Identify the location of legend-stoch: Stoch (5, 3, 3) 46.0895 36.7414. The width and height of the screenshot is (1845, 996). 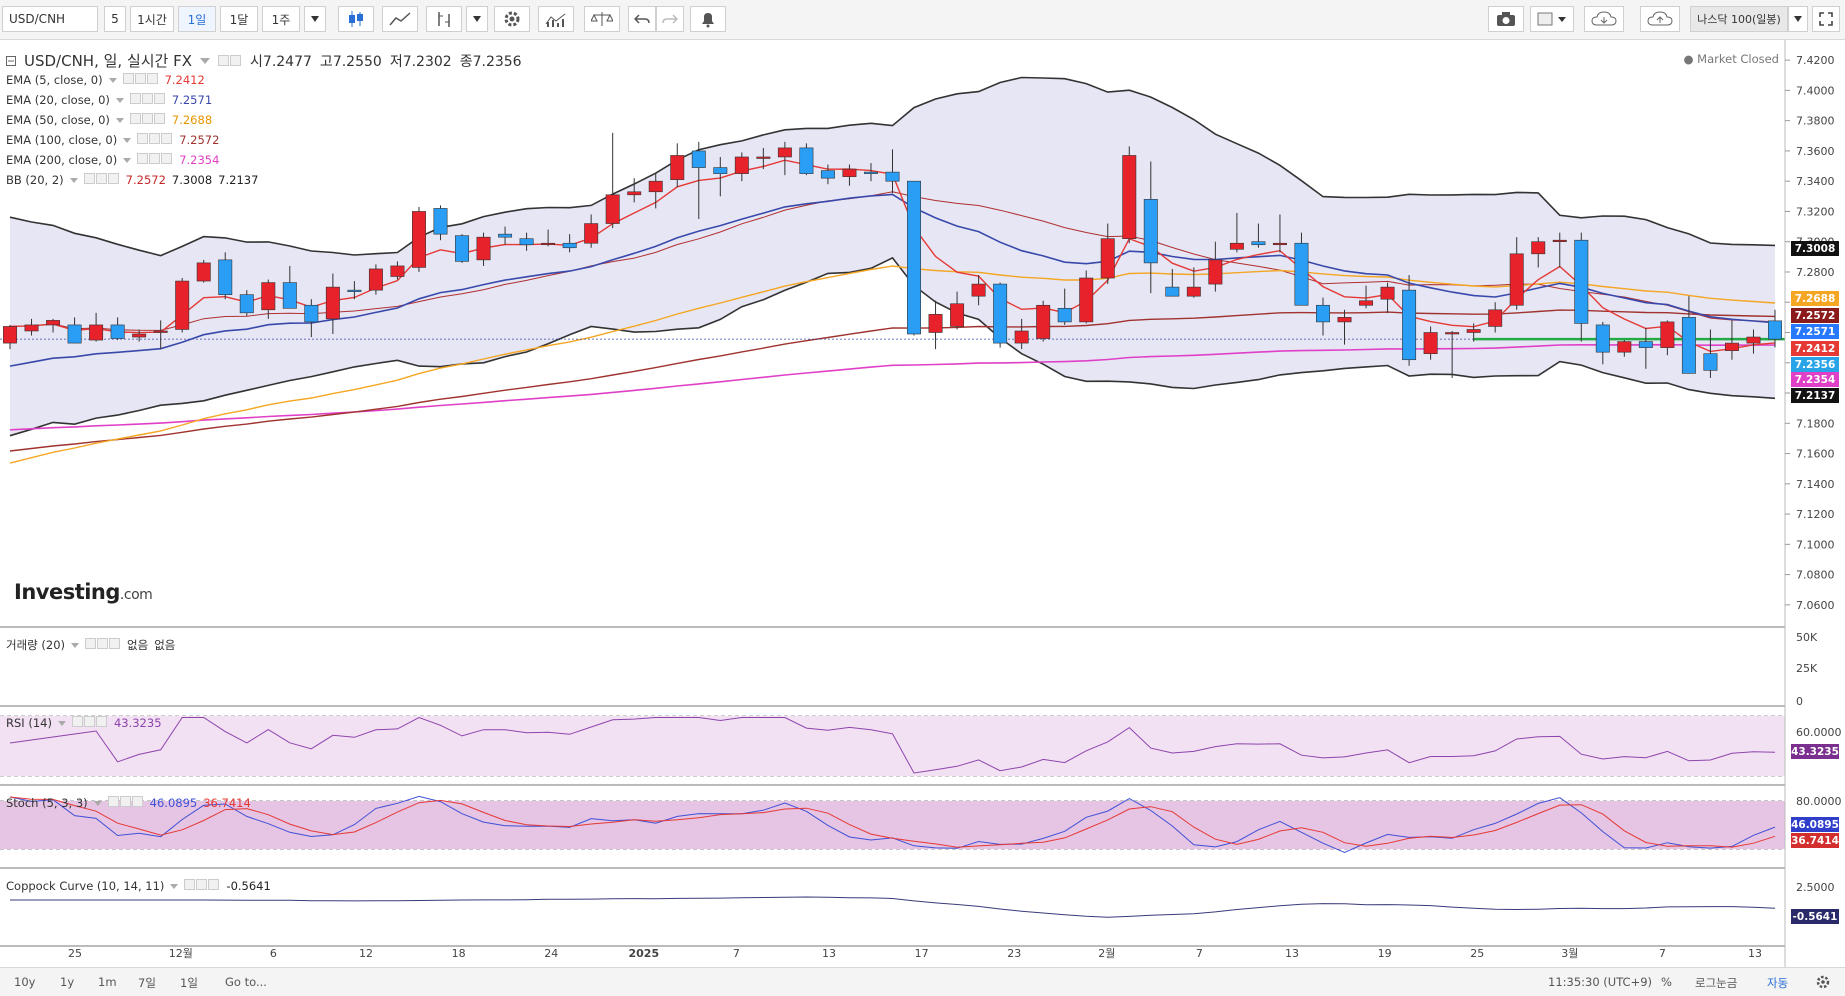
(128, 803).